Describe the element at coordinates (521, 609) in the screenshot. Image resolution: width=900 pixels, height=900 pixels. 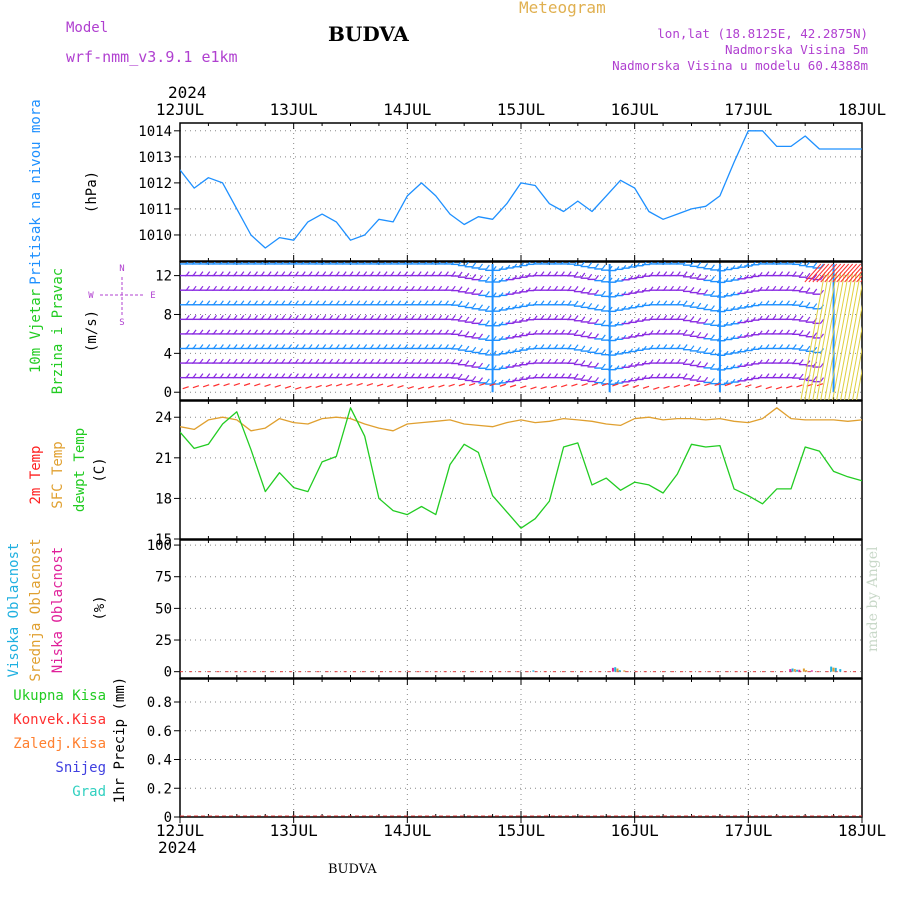
I see `panel-frame-clouds` at that location.